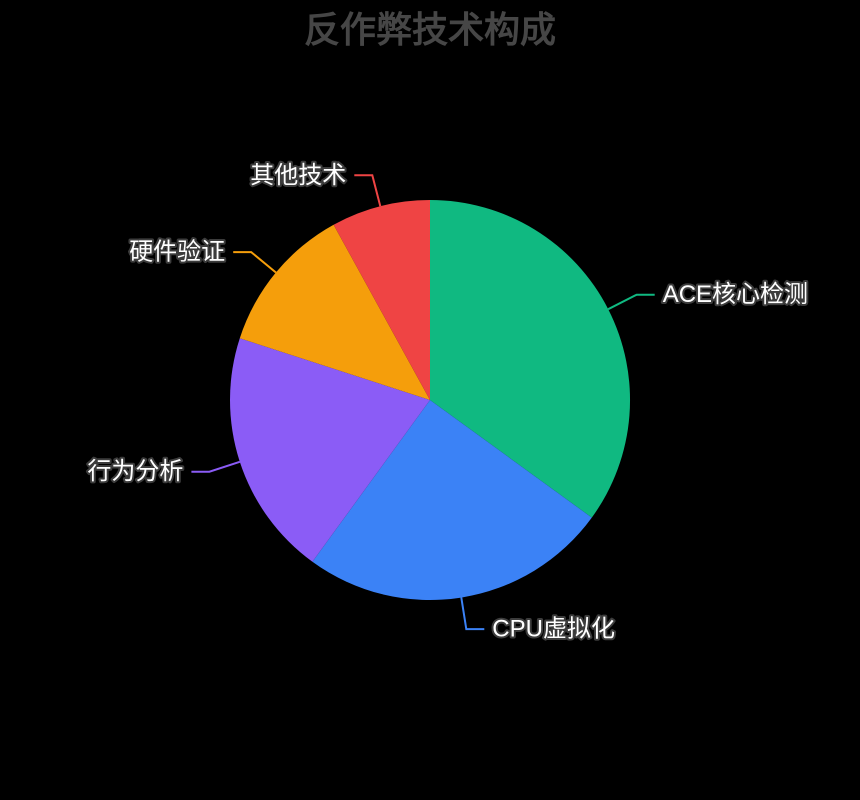 Image resolution: width=860 pixels, height=800 pixels. Describe the element at coordinates (735, 294) in the screenshot. I see `slice-label-0: ACE核心检测` at that location.